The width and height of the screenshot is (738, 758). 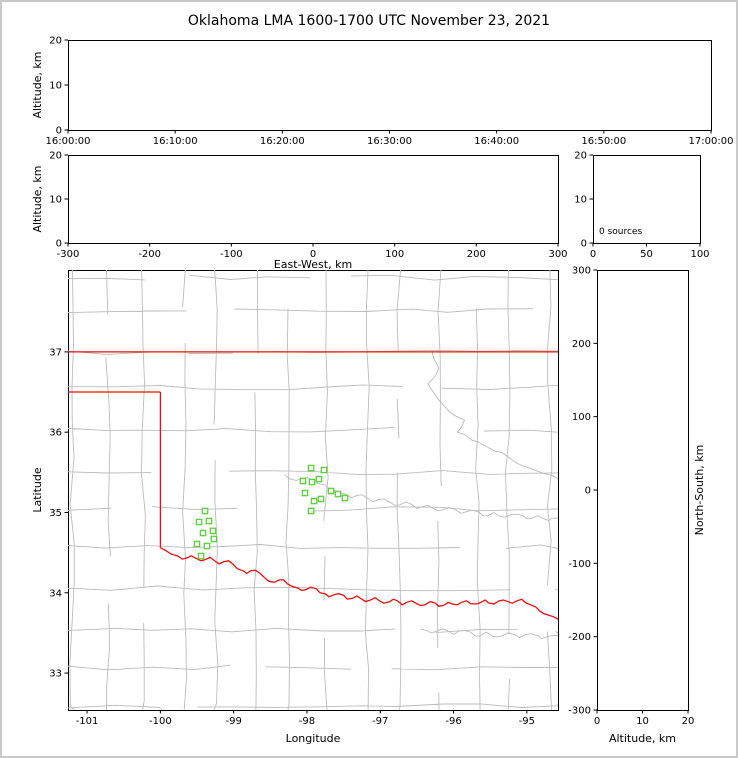 What do you see at coordinates (359, 583) in the screenshot?
I see `state-border-red-river` at bounding box center [359, 583].